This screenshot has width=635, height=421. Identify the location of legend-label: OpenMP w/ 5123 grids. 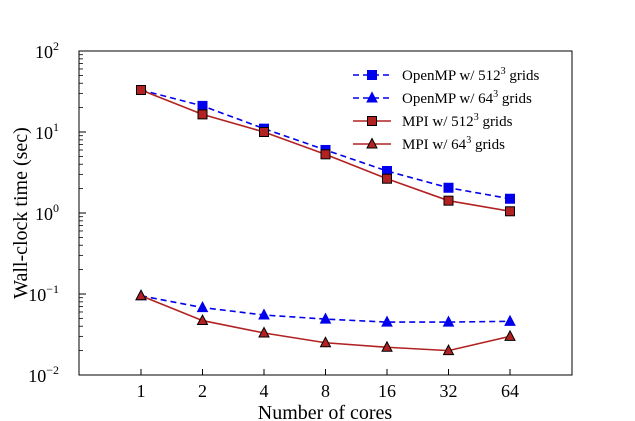
(471, 75).